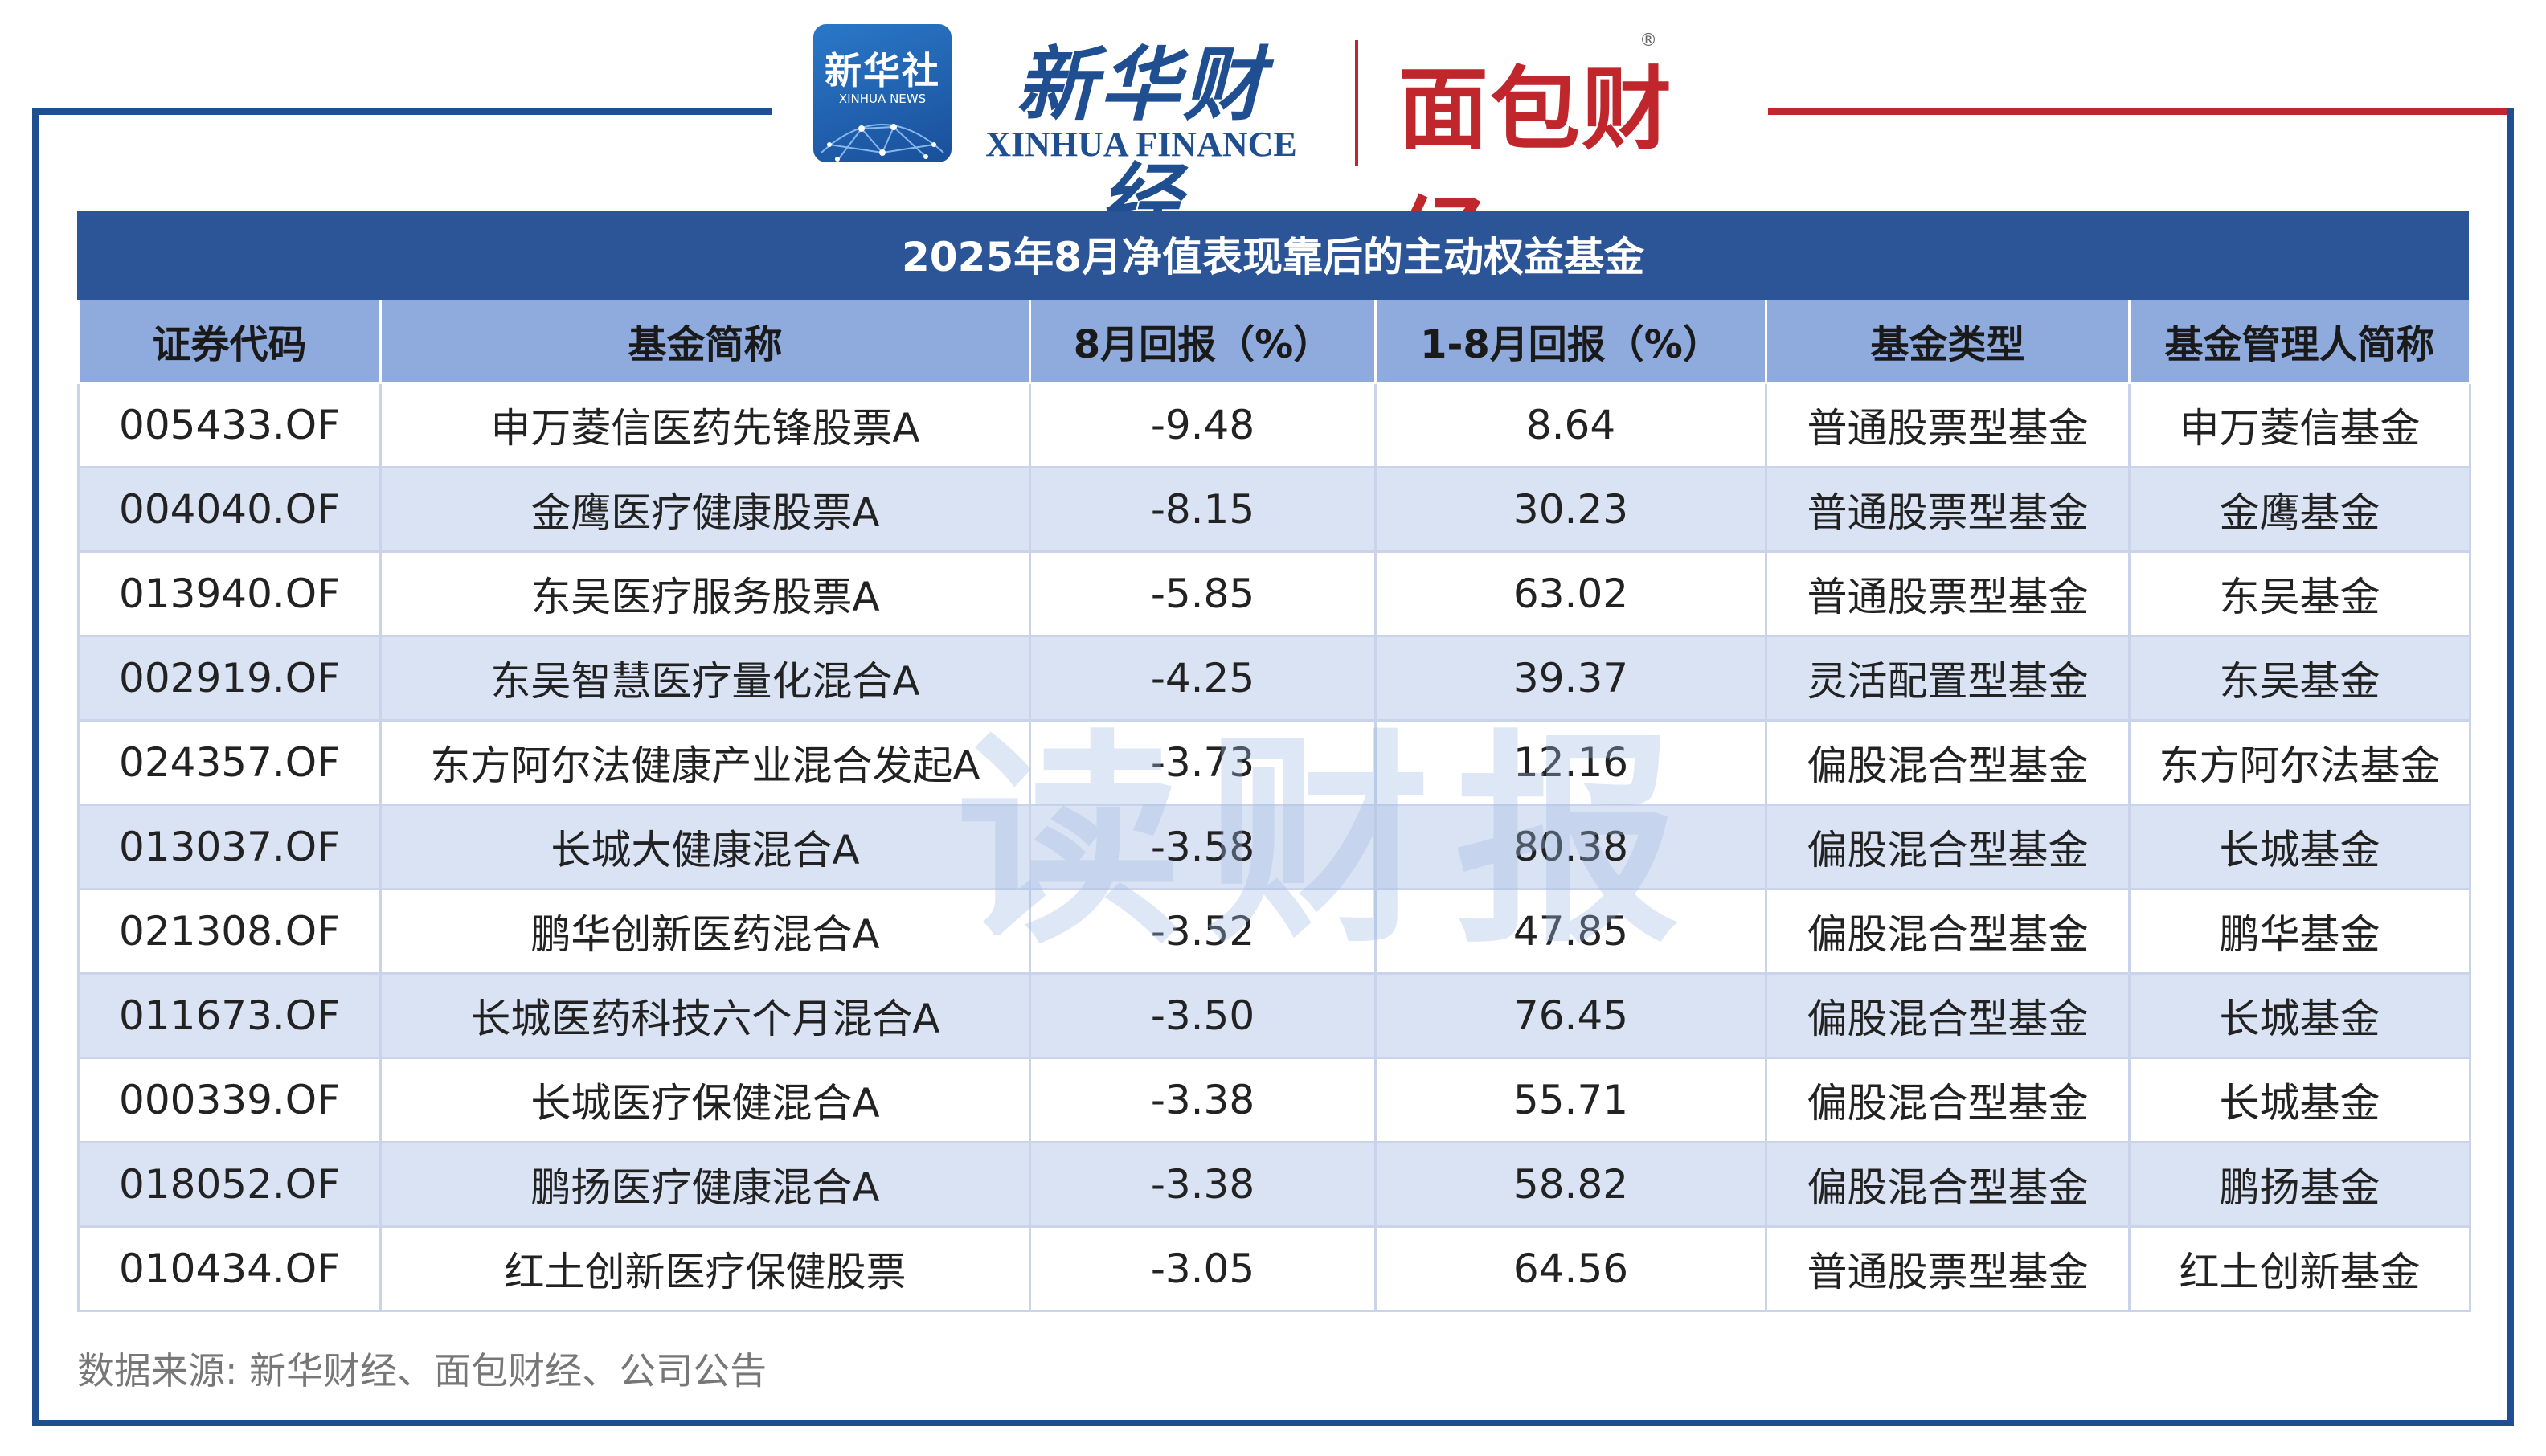  Describe the element at coordinates (2510, 767) in the screenshot. I see `frame-right-border` at that location.